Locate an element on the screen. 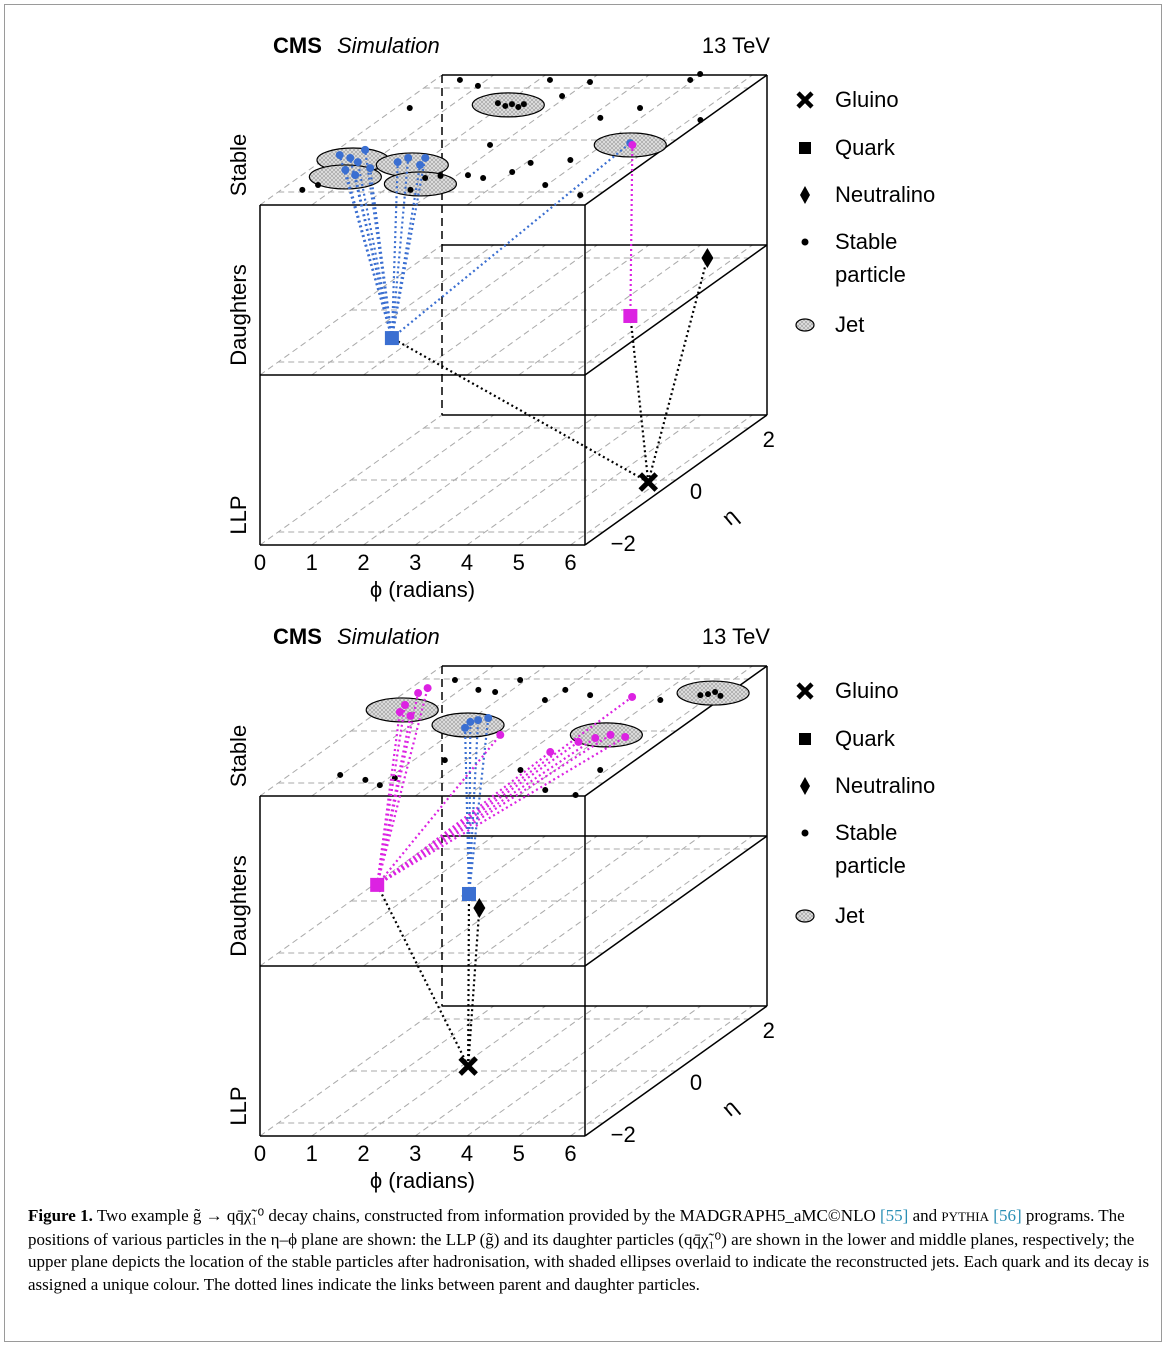 The image size is (1168, 1358). x-tick-label: 0 is located at coordinates (260, 1153).